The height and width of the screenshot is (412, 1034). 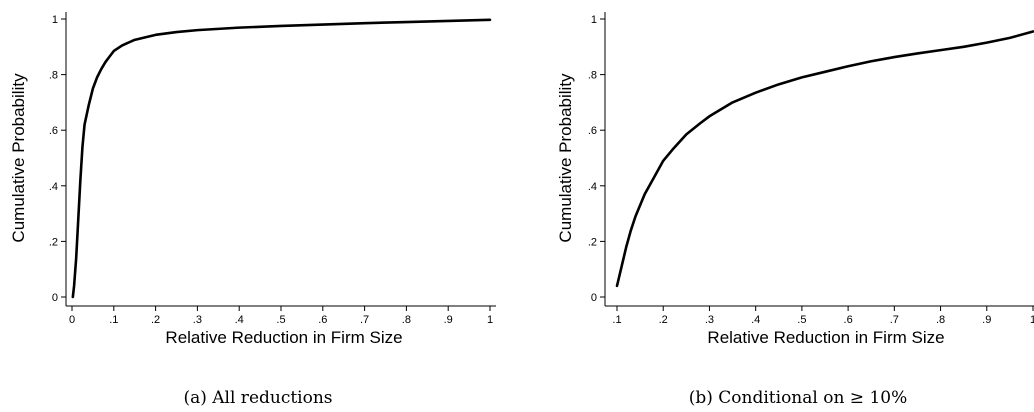 I want to click on x-tick-label: 0, so click(x=72, y=320).